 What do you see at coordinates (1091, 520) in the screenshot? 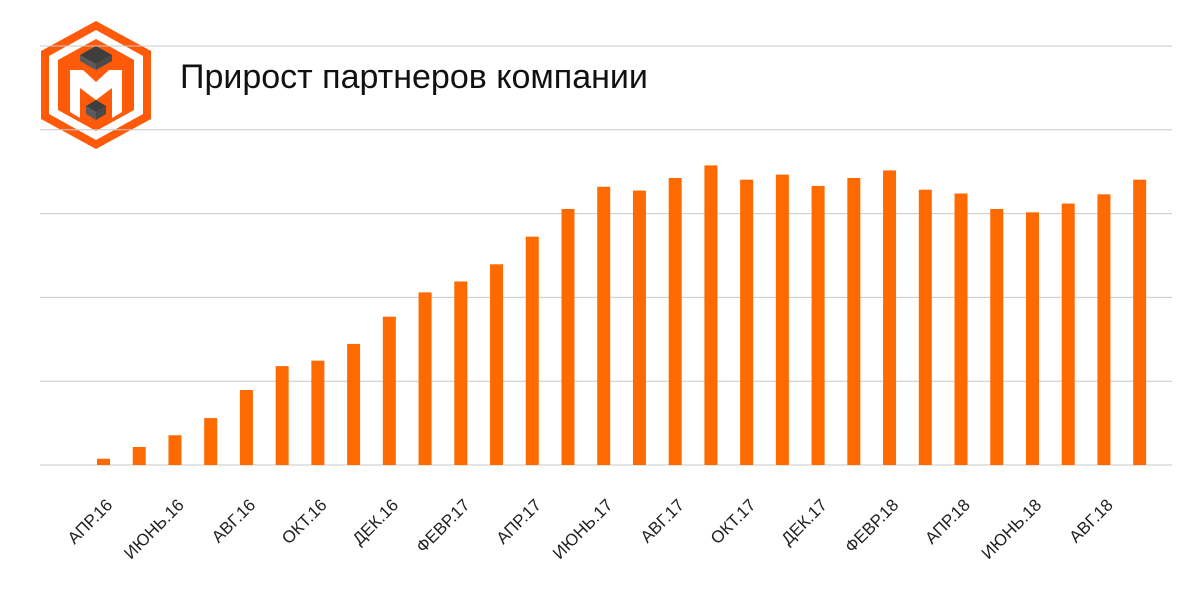
I see `x-tick-label: АВГ.18` at bounding box center [1091, 520].